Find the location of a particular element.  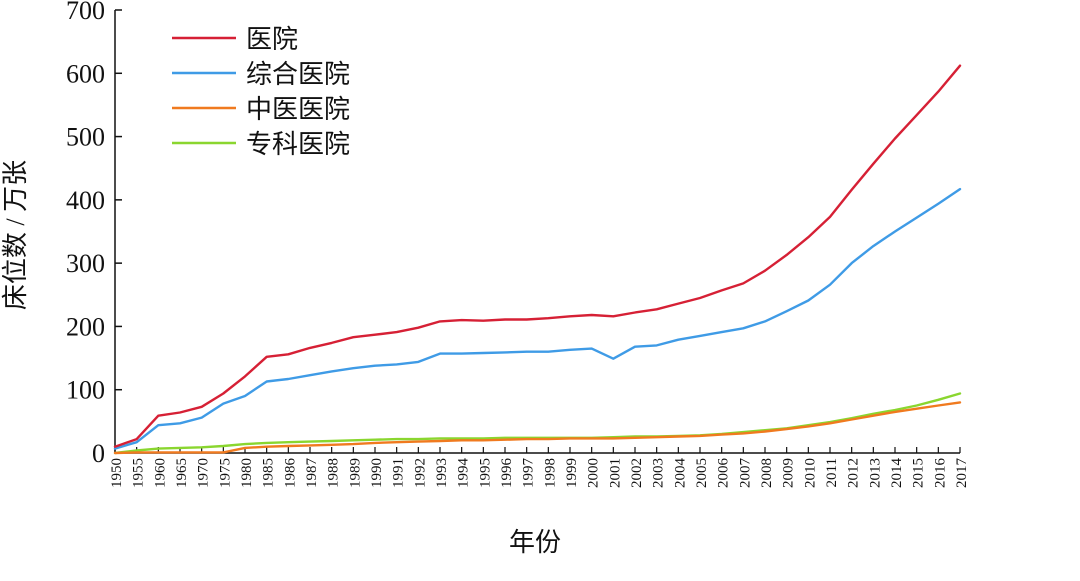

x-tick-label: 1991 is located at coordinates (399, 473).